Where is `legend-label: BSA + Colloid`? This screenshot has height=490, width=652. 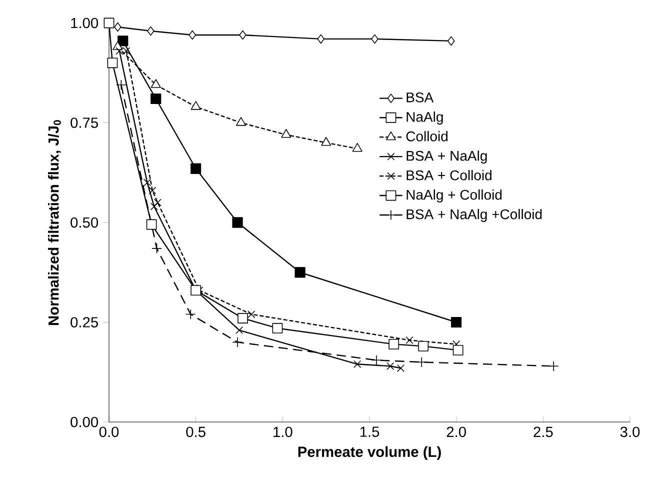 legend-label: BSA + Colloid is located at coordinates (449, 175).